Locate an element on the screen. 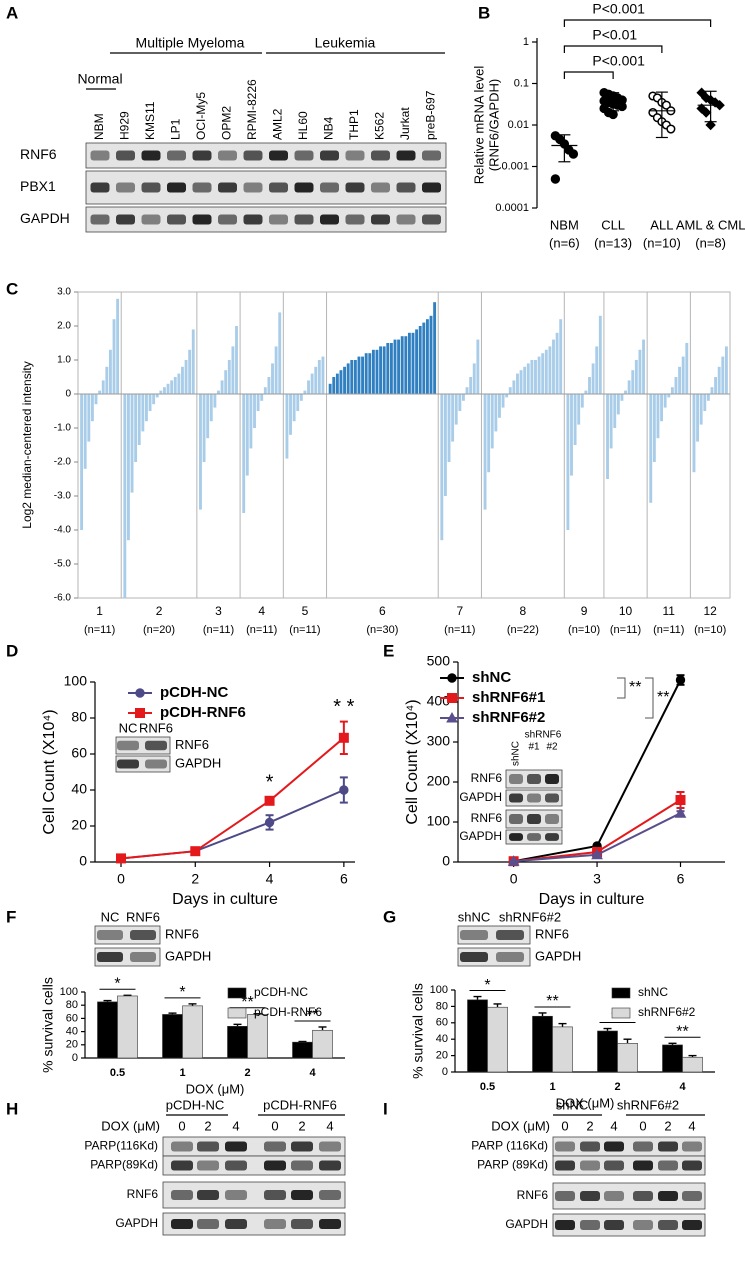 The width and height of the screenshot is (745, 1265). significance-label: ** is located at coordinates (682, 1032).